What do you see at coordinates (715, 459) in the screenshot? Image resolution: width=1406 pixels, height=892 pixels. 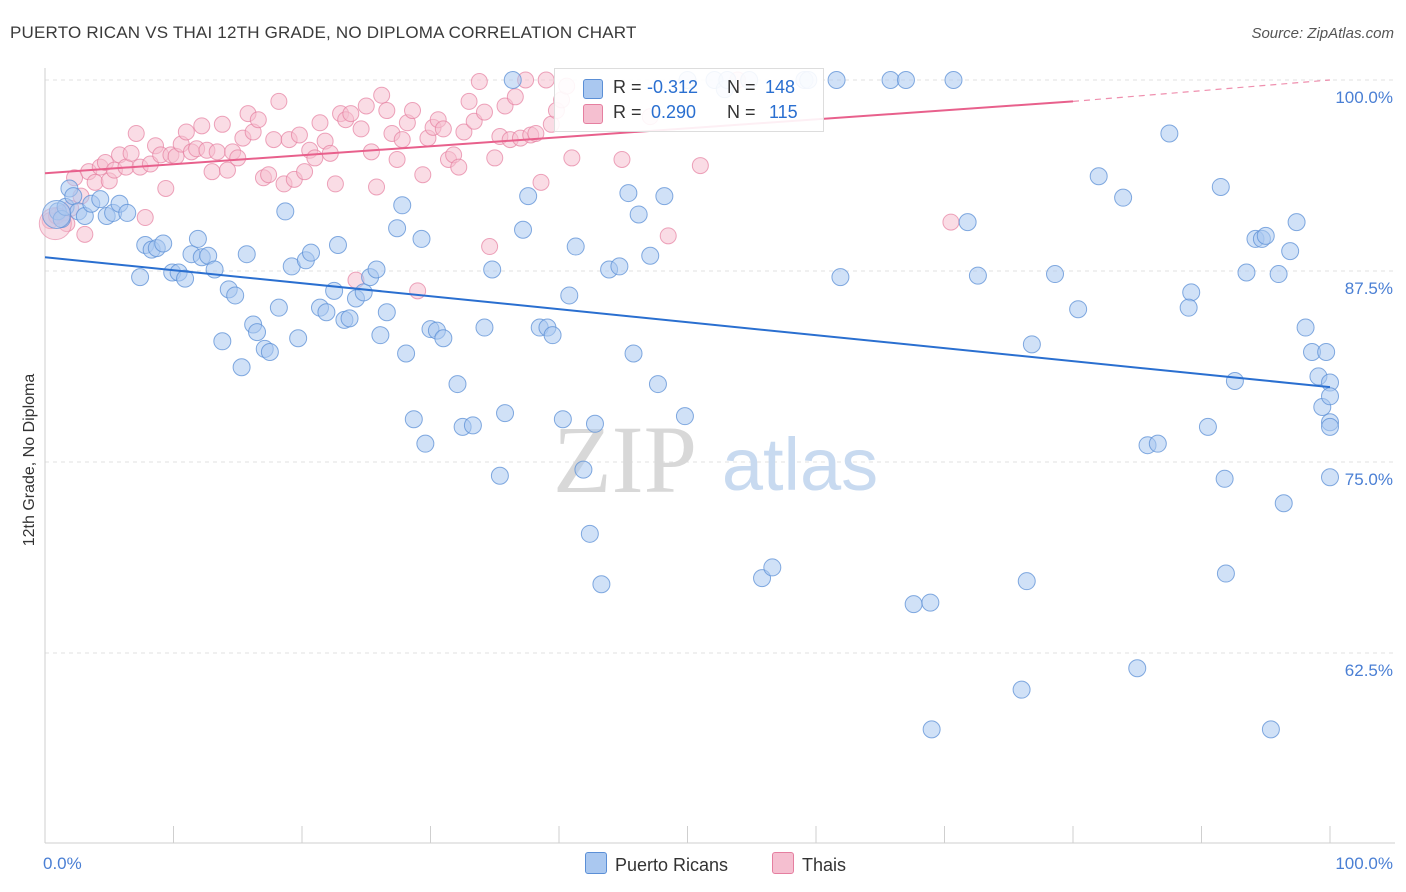 I see `watermark: ZIP atlas` at bounding box center [715, 459].